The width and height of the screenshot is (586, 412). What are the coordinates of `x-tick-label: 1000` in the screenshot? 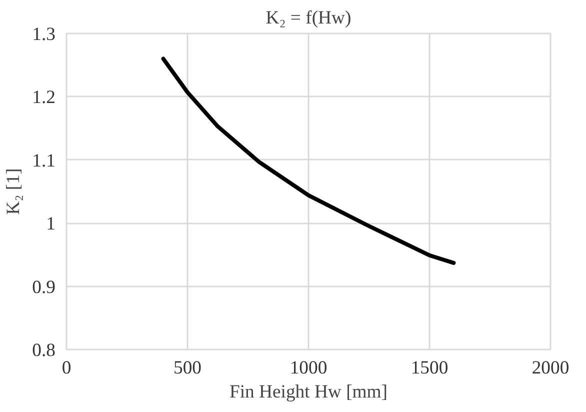 It's located at (309, 368).